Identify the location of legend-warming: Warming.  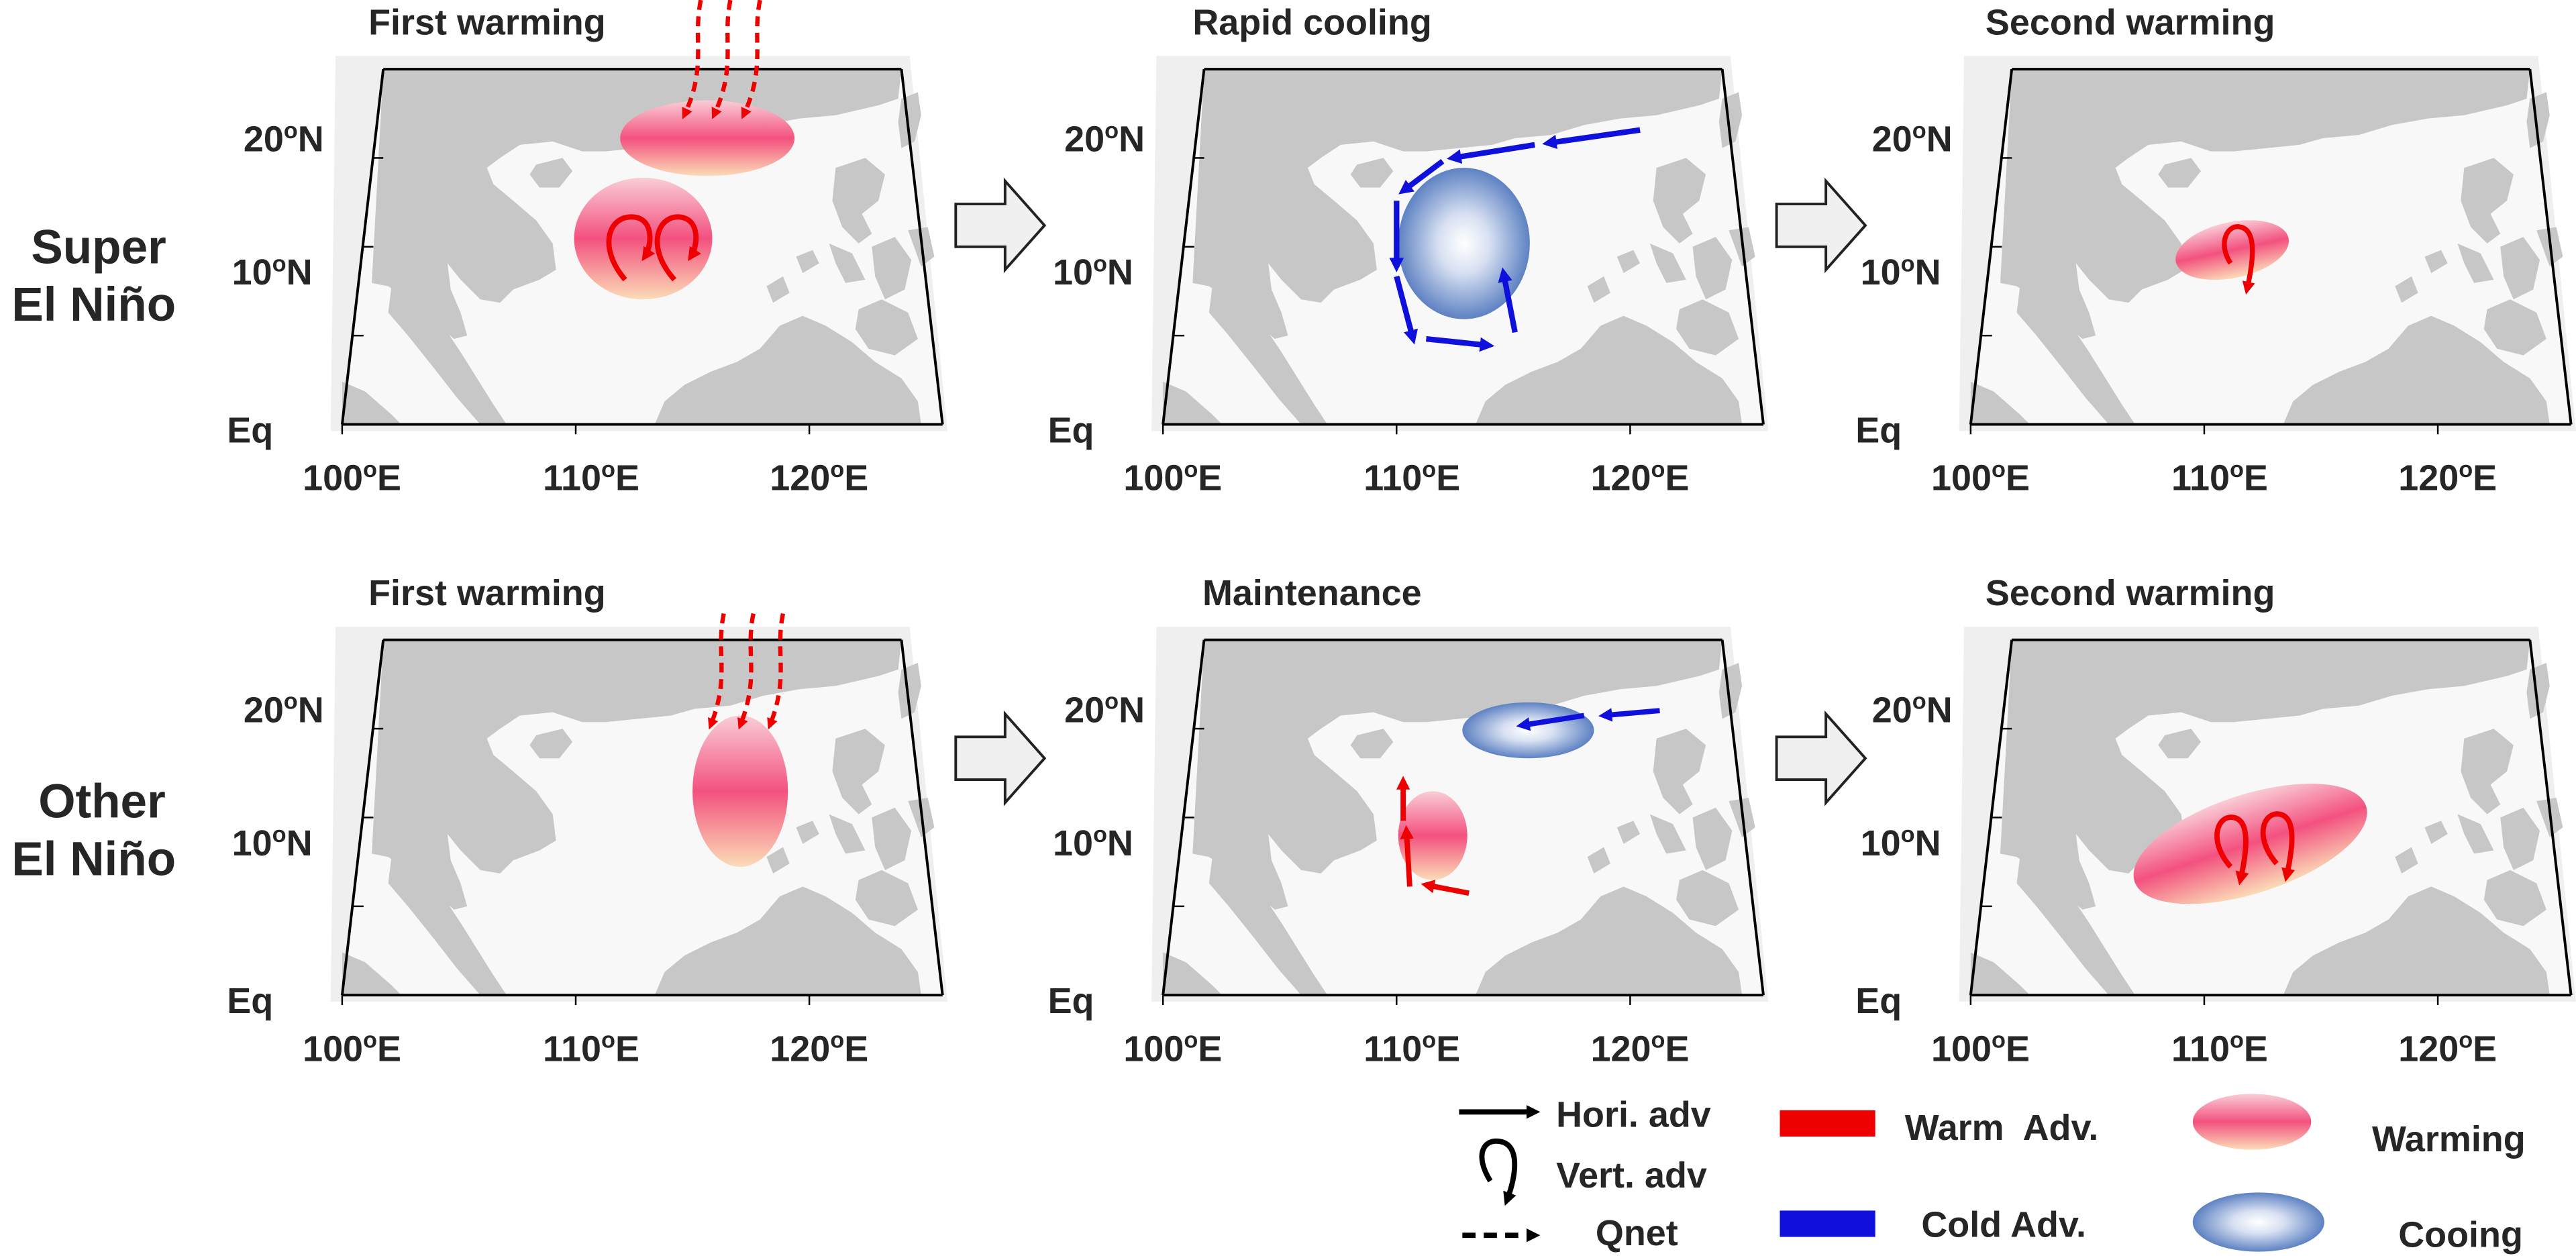
(2449, 1139).